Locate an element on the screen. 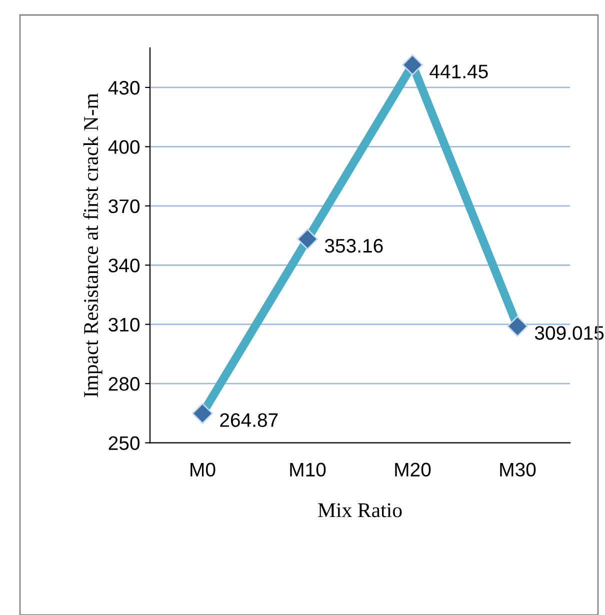 This screenshot has width=605, height=615. y-axis-title: Impact Resistance at first crack N-m is located at coordinates (92, 245).